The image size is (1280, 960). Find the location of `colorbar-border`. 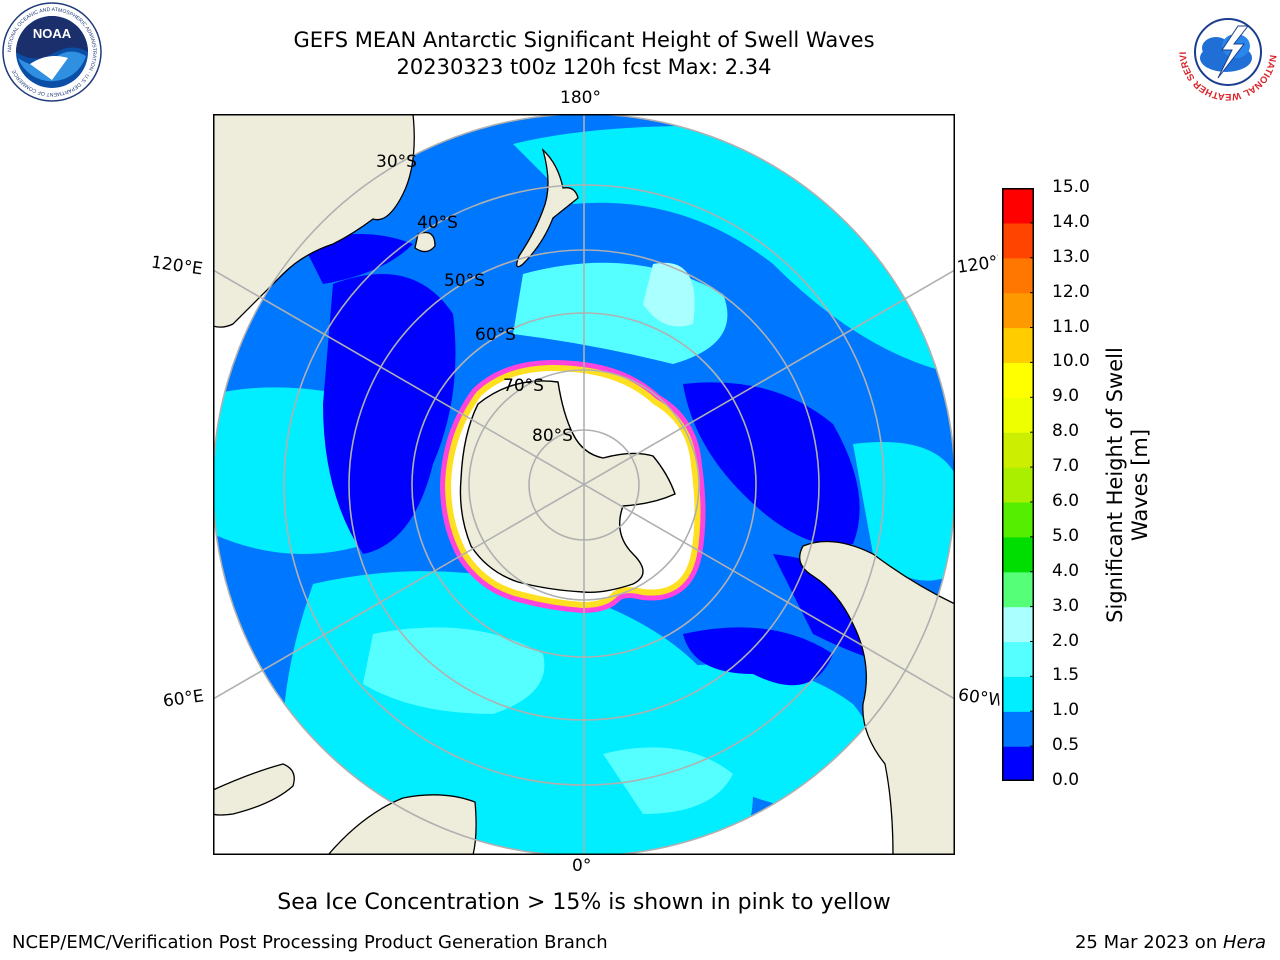

colorbar-border is located at coordinates (1018, 484).